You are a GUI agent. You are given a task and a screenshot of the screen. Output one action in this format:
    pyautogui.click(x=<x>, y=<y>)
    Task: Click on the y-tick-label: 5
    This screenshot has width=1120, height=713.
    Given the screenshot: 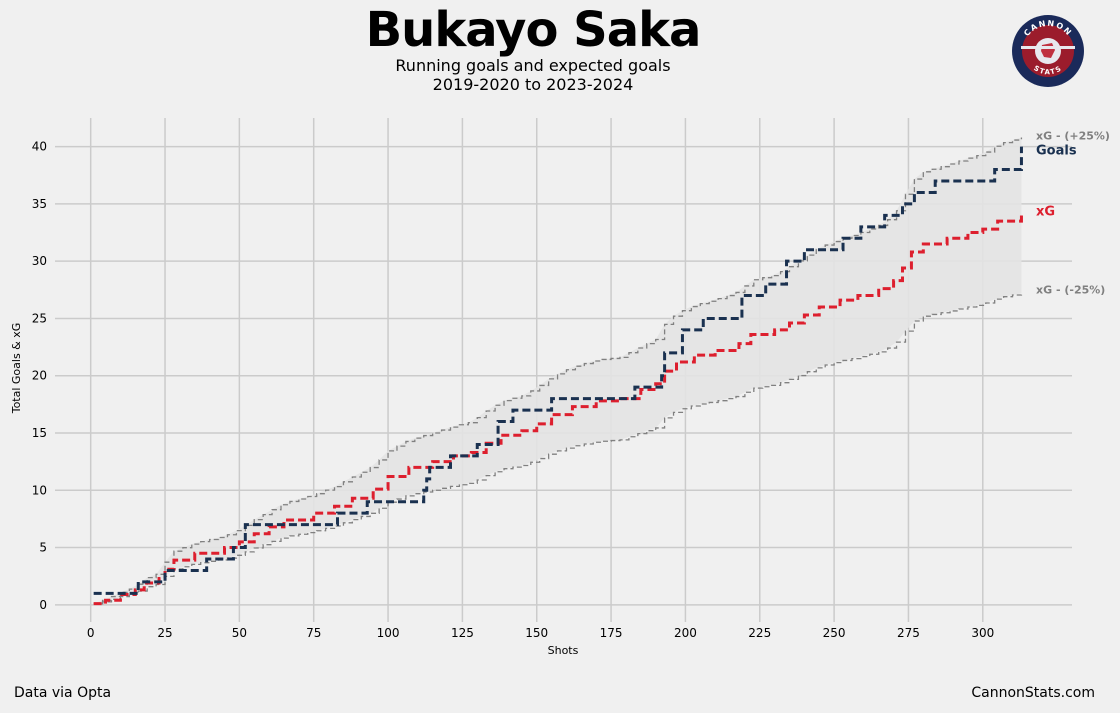 What is the action you would take?
    pyautogui.click(x=43, y=548)
    